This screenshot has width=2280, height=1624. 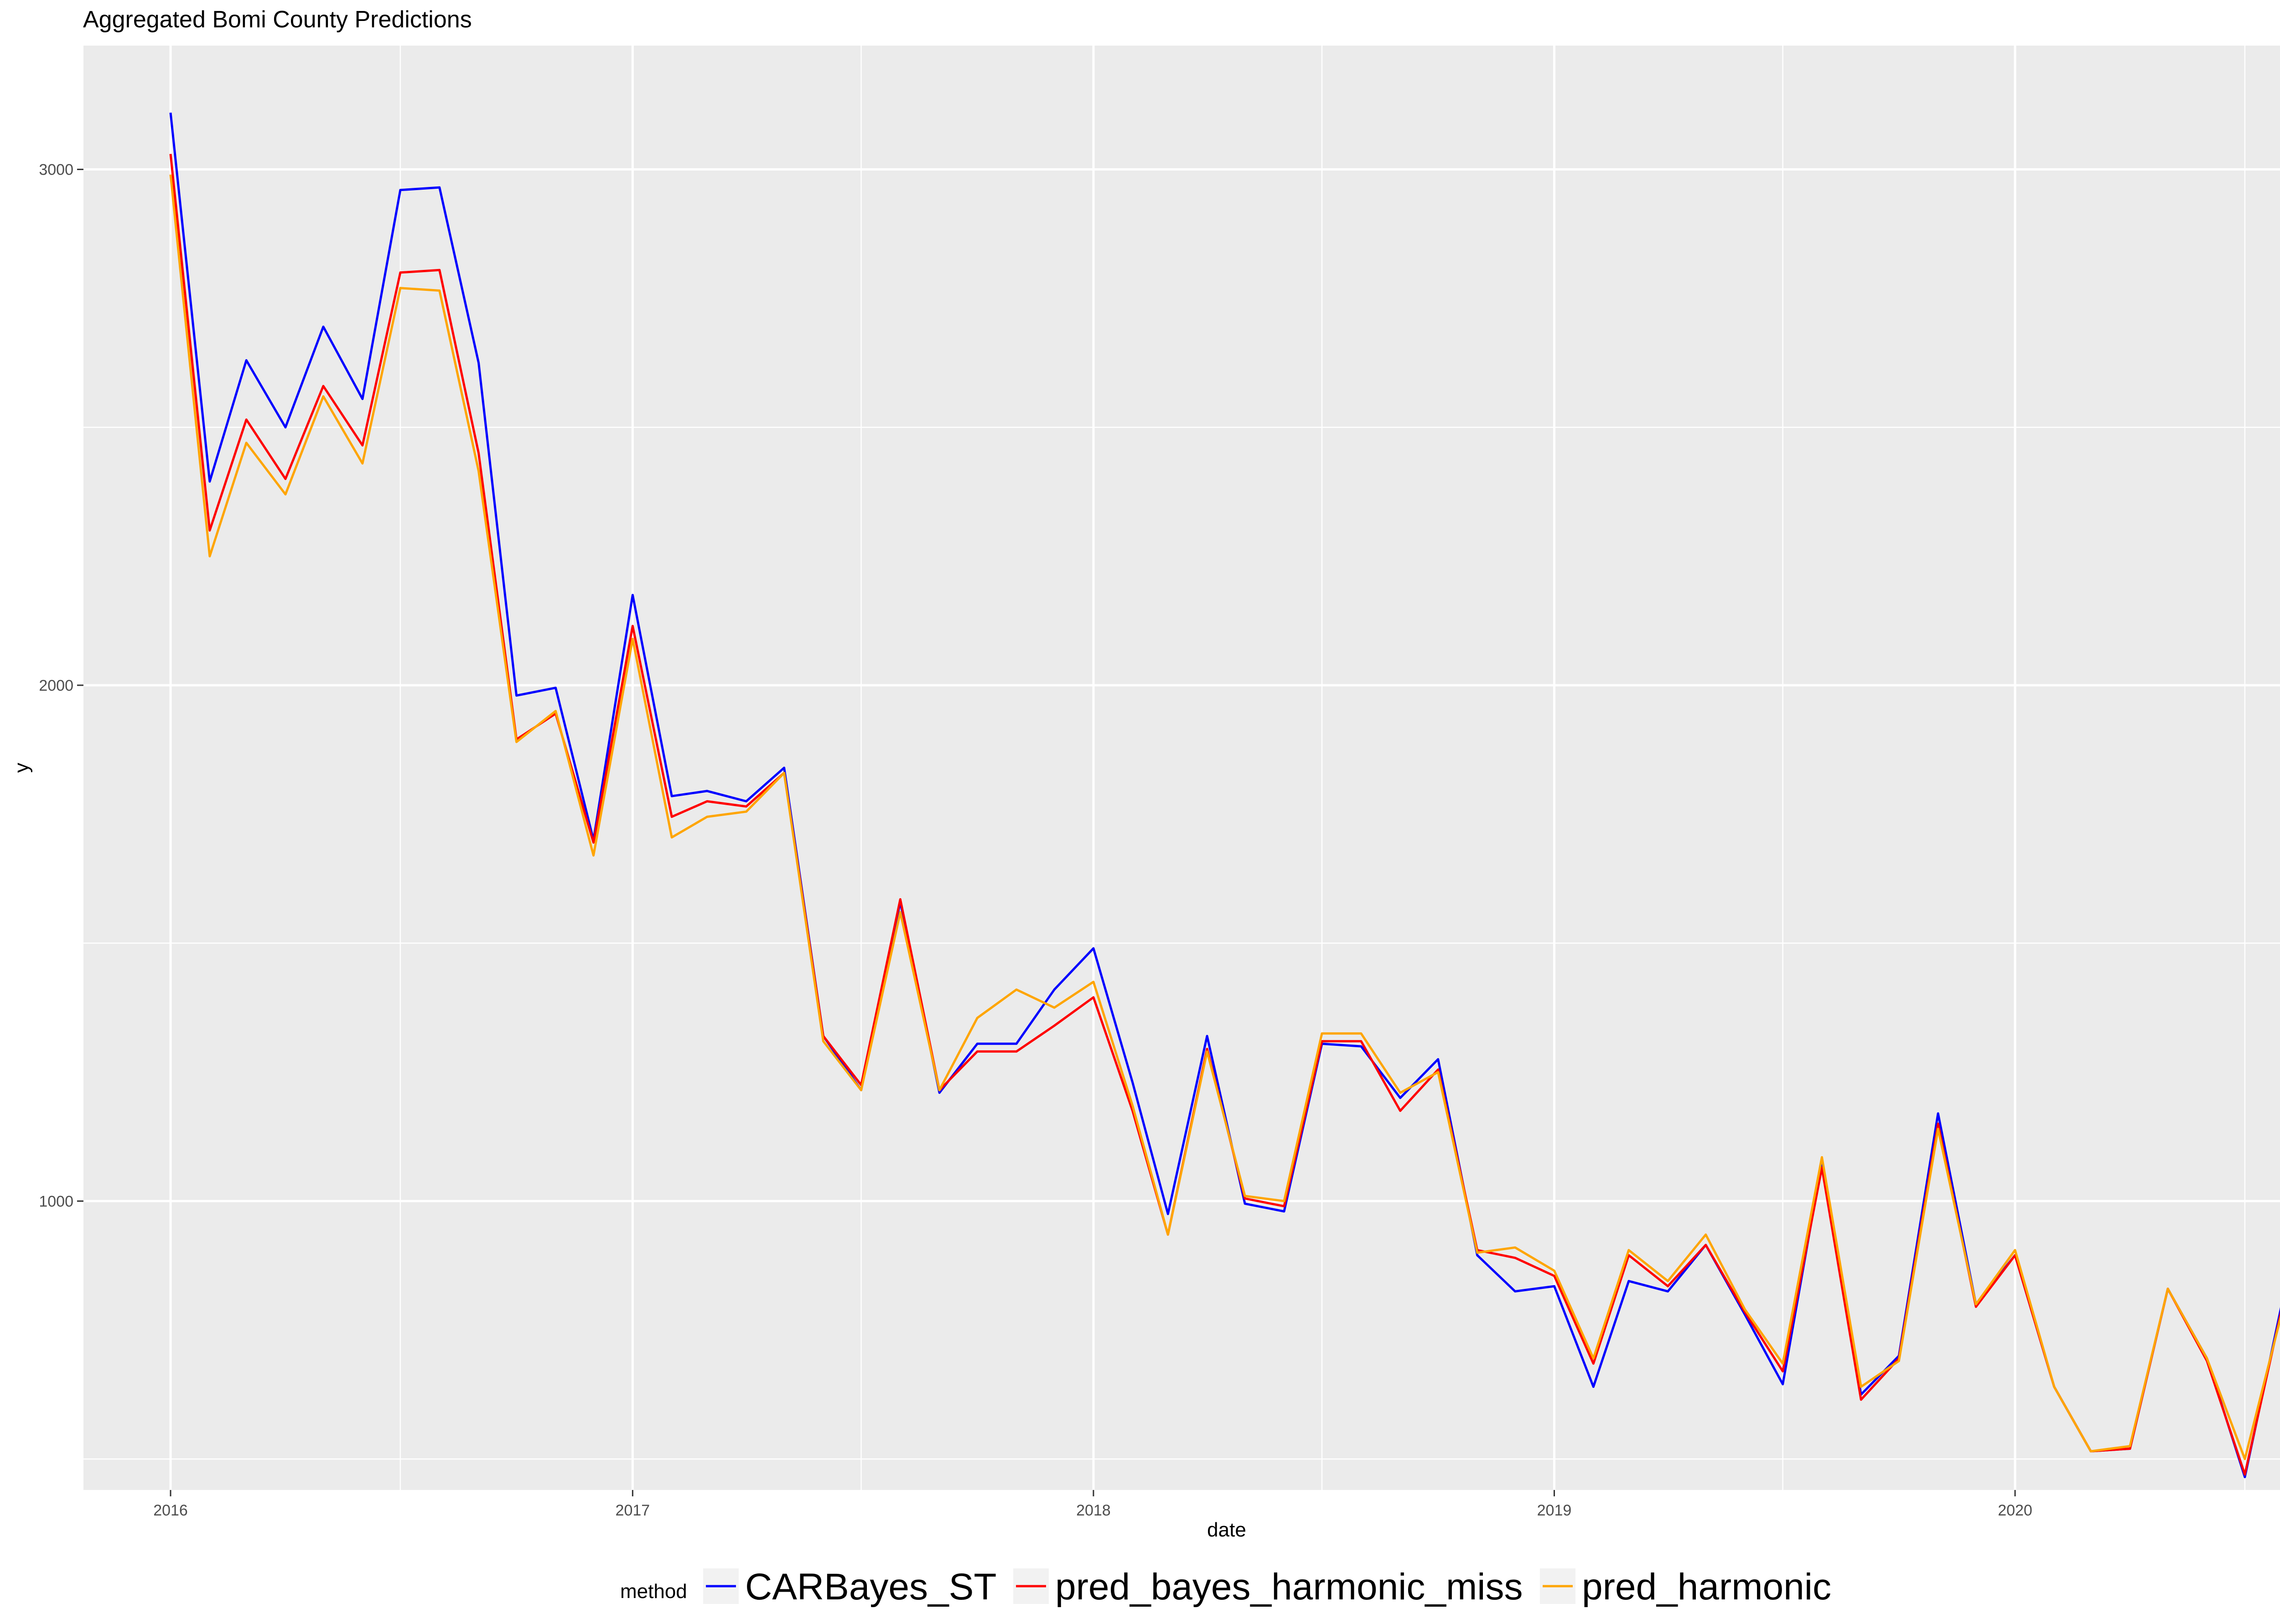 What do you see at coordinates (871, 1587) in the screenshot?
I see `legend-label-0: CARBayes_ST` at bounding box center [871, 1587].